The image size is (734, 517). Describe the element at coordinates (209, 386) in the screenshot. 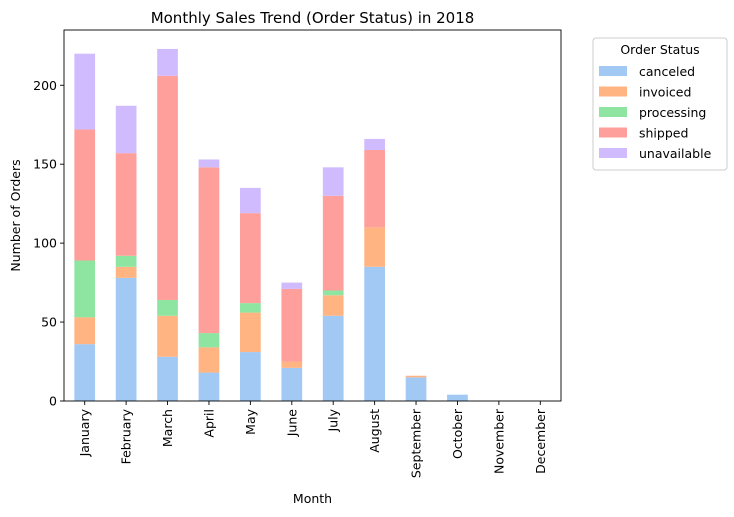

I see `bar-canceled-april` at that location.